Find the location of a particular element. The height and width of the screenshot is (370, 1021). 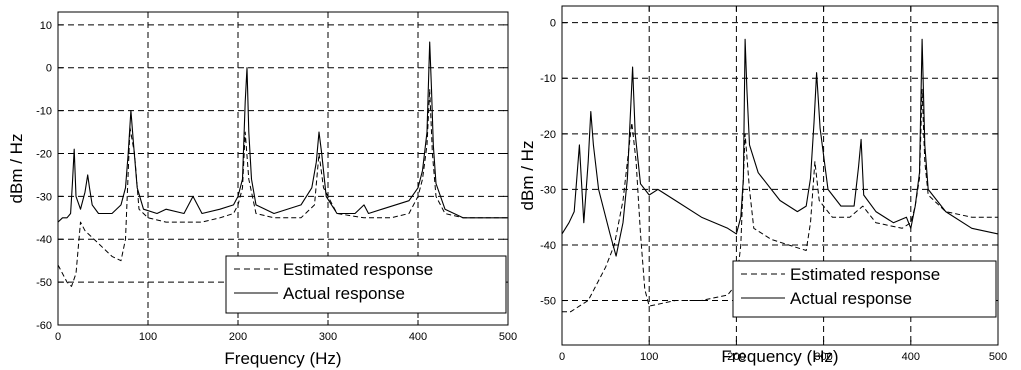

y-tick-label: -60 is located at coordinates (44, 326).